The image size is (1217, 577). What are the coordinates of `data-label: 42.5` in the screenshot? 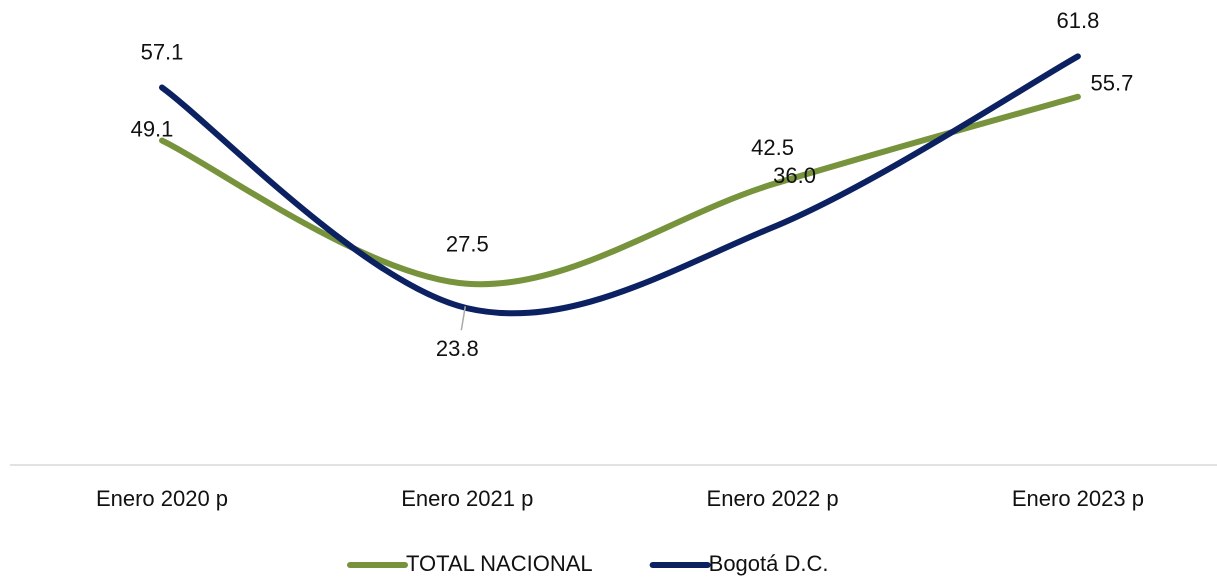 It's located at (772, 147).